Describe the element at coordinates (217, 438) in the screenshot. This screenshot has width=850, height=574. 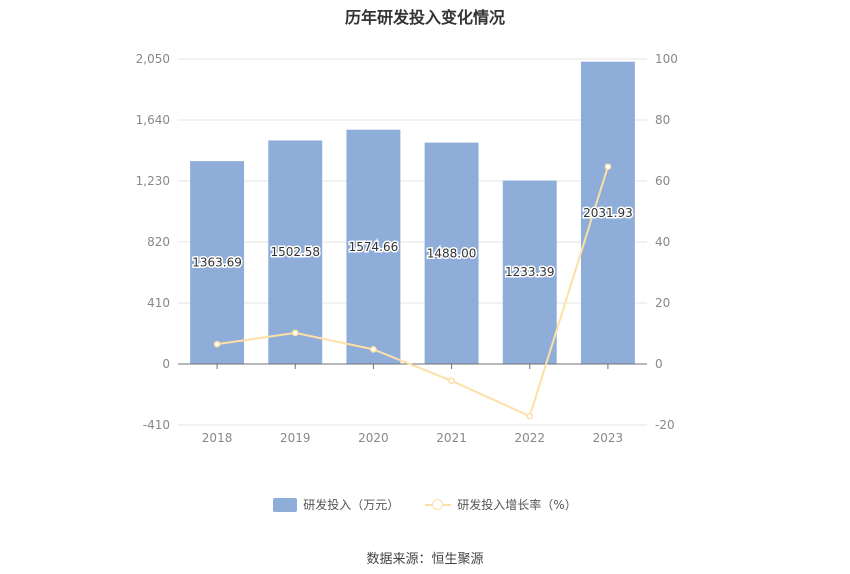
I see `x-tick-label: 2018` at that location.